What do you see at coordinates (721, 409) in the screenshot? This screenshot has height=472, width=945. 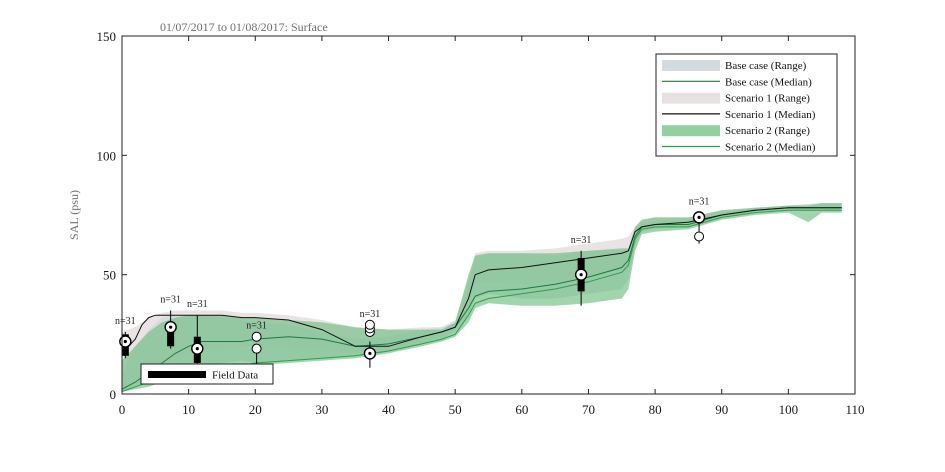 I see `x-tick-label: 90` at bounding box center [721, 409].